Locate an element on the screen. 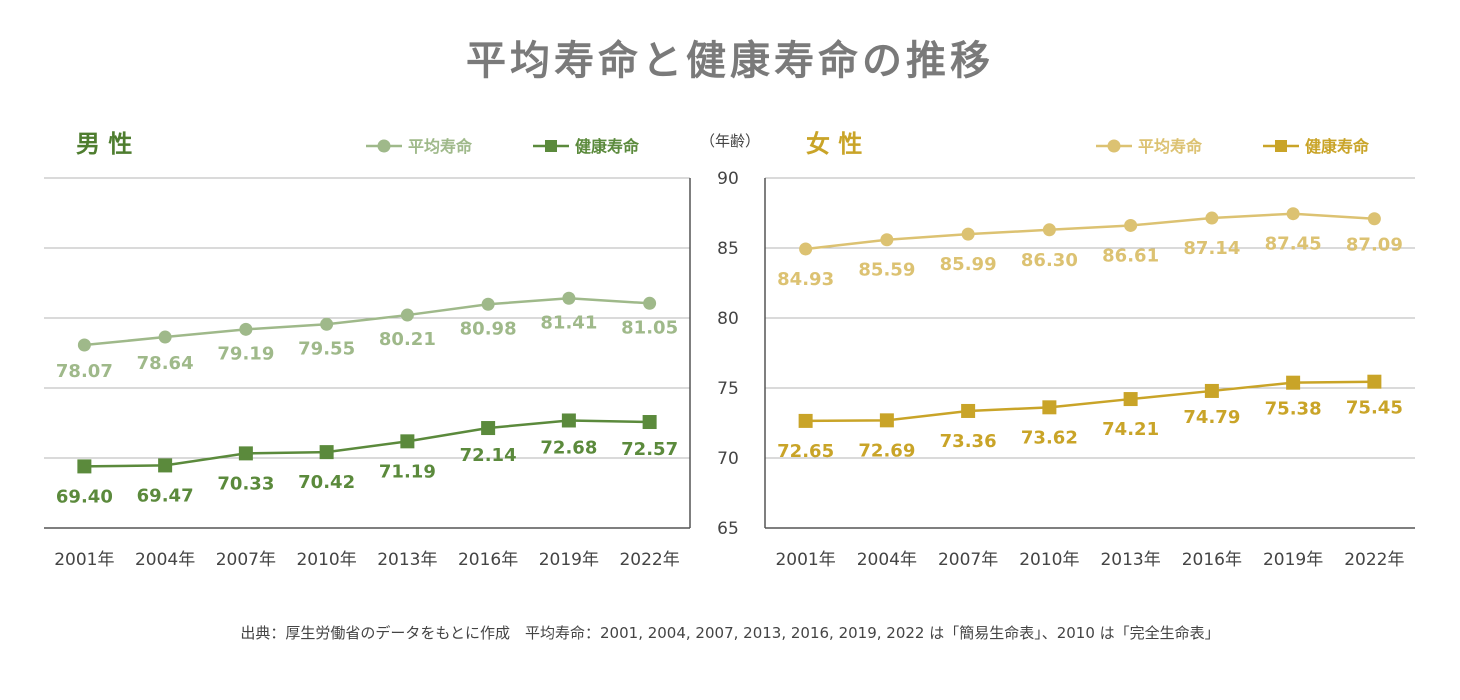  female-data-label: 74.21 is located at coordinates (1130, 429).